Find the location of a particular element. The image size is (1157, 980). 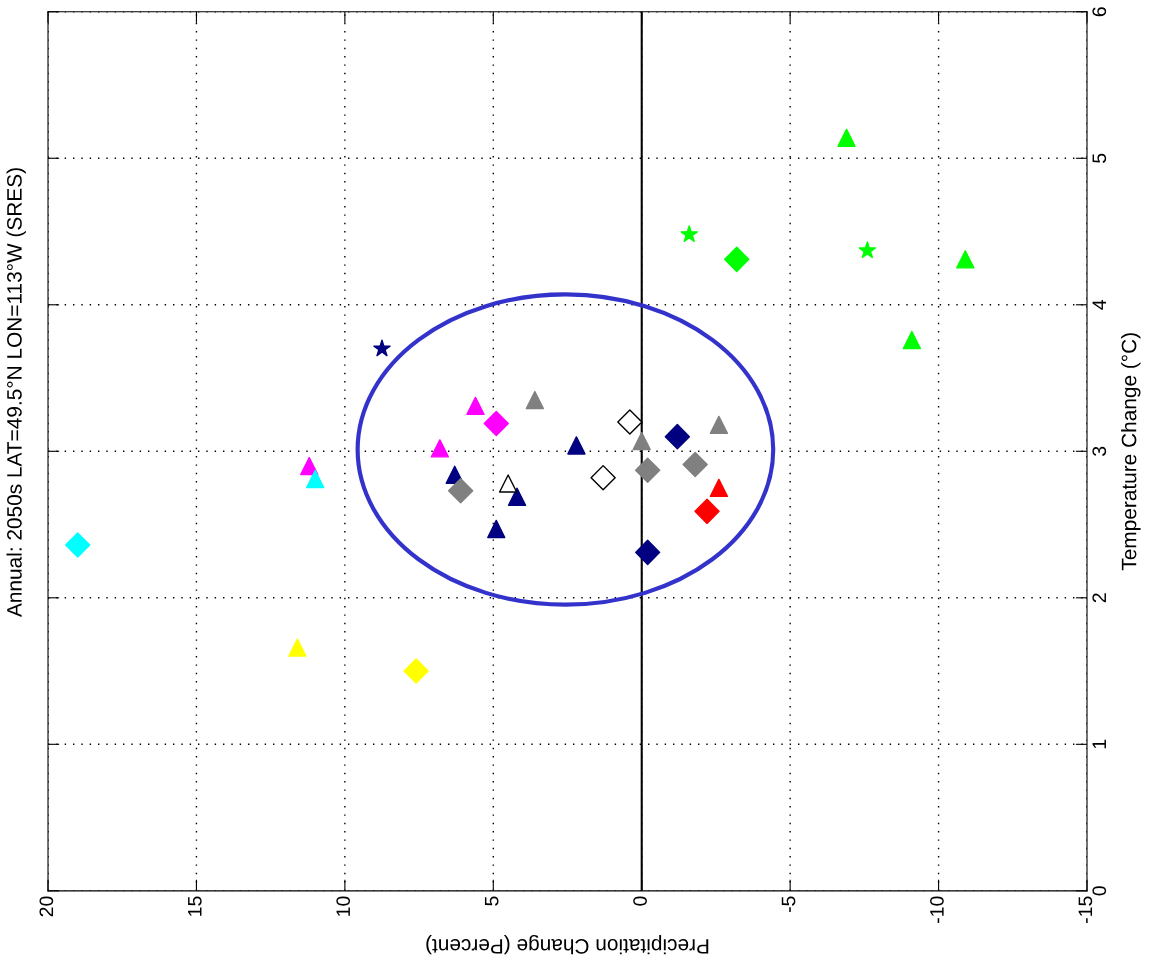

x-tick-label: 0 is located at coordinates (640, 901).